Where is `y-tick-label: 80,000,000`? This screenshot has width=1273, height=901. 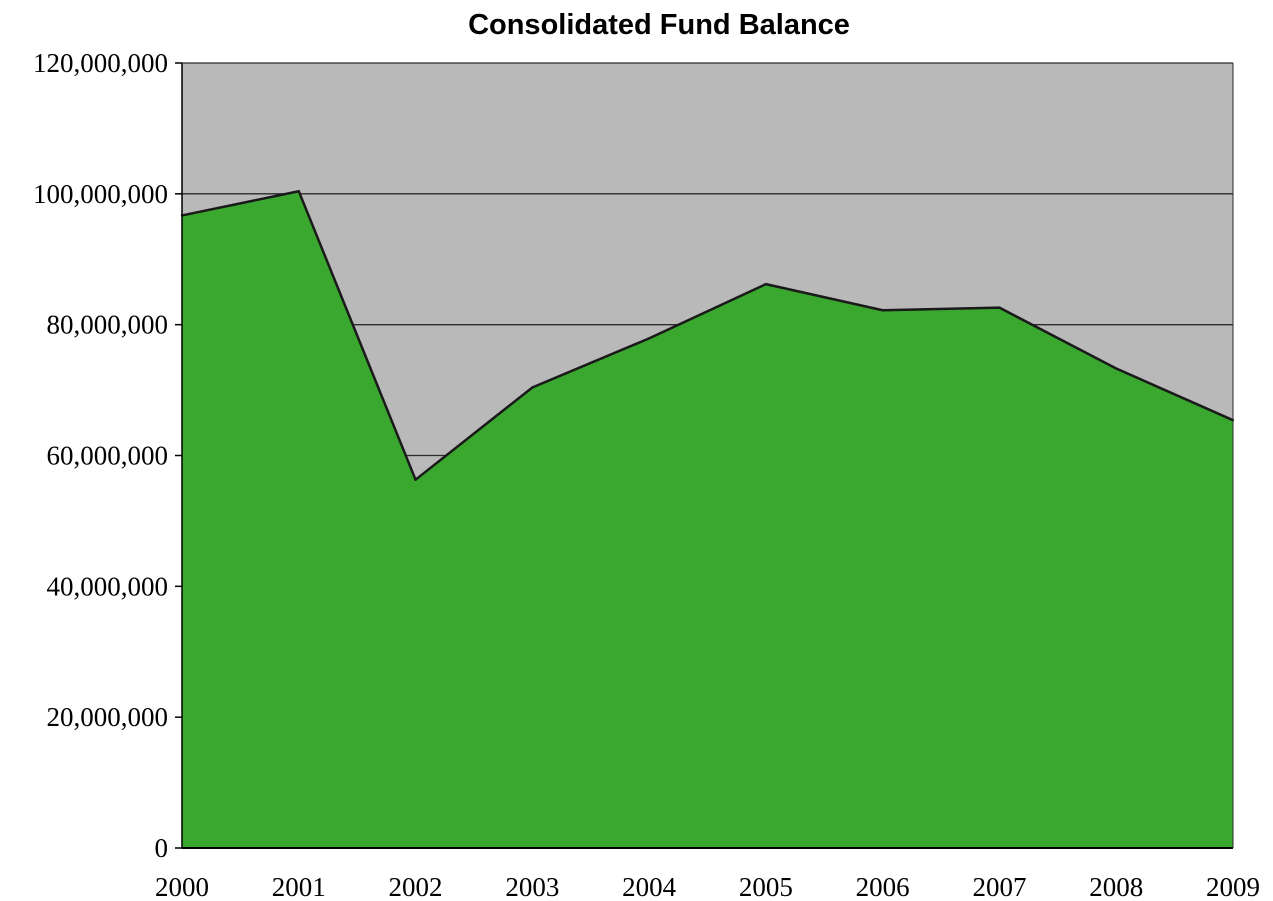
y-tick-label: 80,000,000 is located at coordinates (108, 325).